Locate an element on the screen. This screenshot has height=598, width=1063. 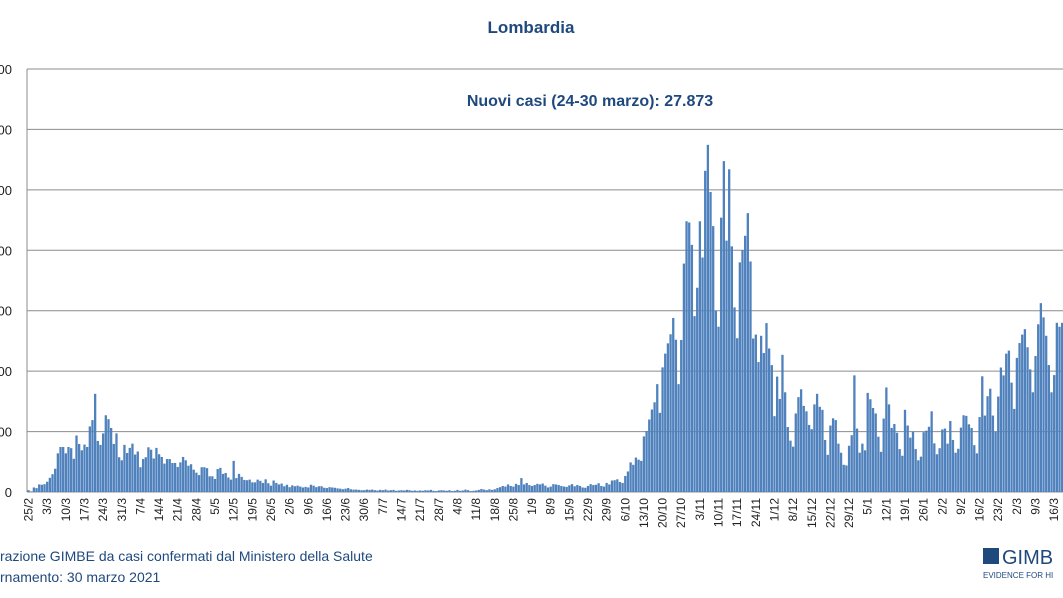
x-tick-label: 29/12 is located at coordinates (849, 513).